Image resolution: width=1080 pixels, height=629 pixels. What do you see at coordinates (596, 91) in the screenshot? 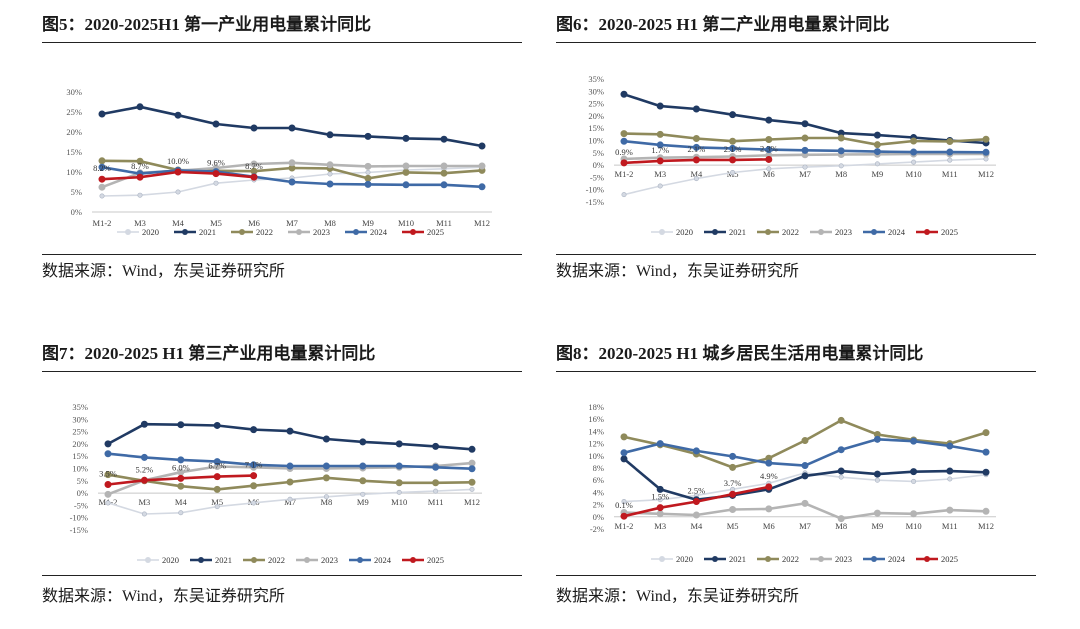
I see `y-tick-label: 30%` at bounding box center [596, 91].